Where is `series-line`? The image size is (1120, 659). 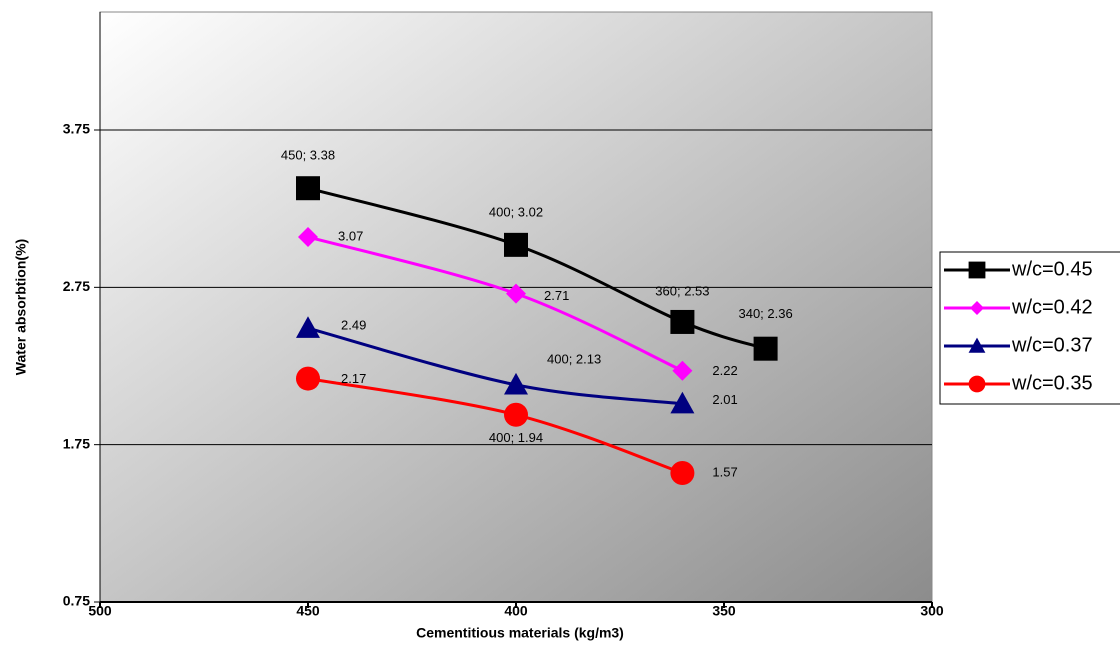
series-line is located at coordinates (537, 268).